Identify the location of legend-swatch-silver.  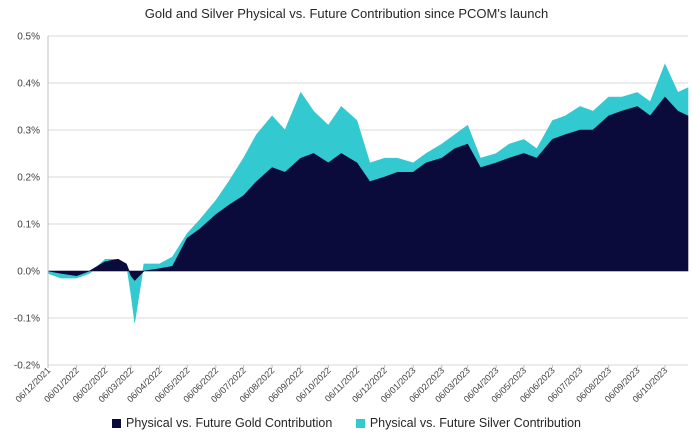
(360, 423).